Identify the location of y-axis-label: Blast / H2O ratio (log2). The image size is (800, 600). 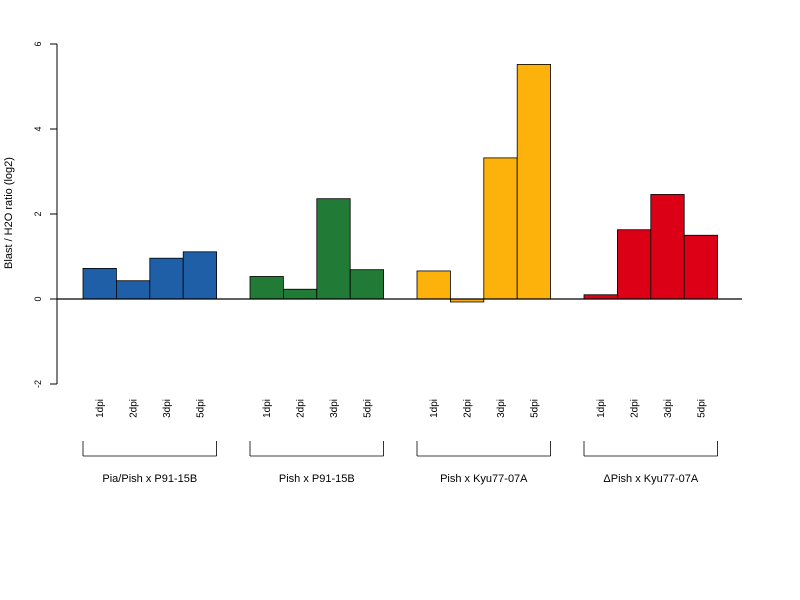
(9, 213).